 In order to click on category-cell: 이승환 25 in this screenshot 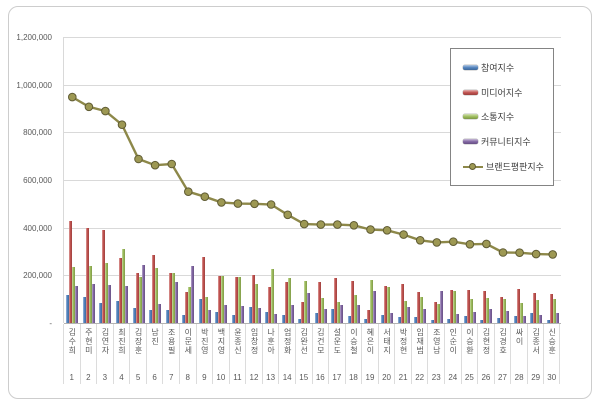, I will do `click(469, 354)`.